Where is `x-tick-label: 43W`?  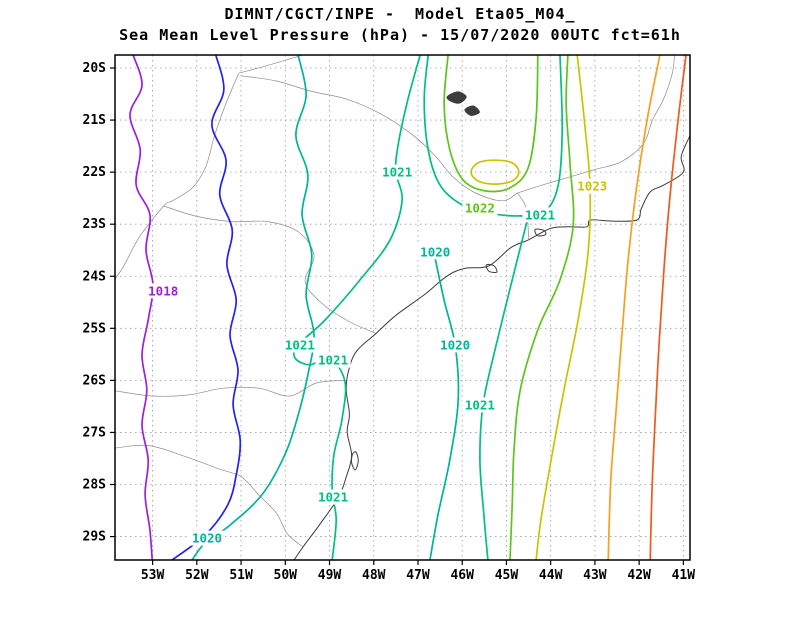
x-tick-label: 43W is located at coordinates (595, 575).